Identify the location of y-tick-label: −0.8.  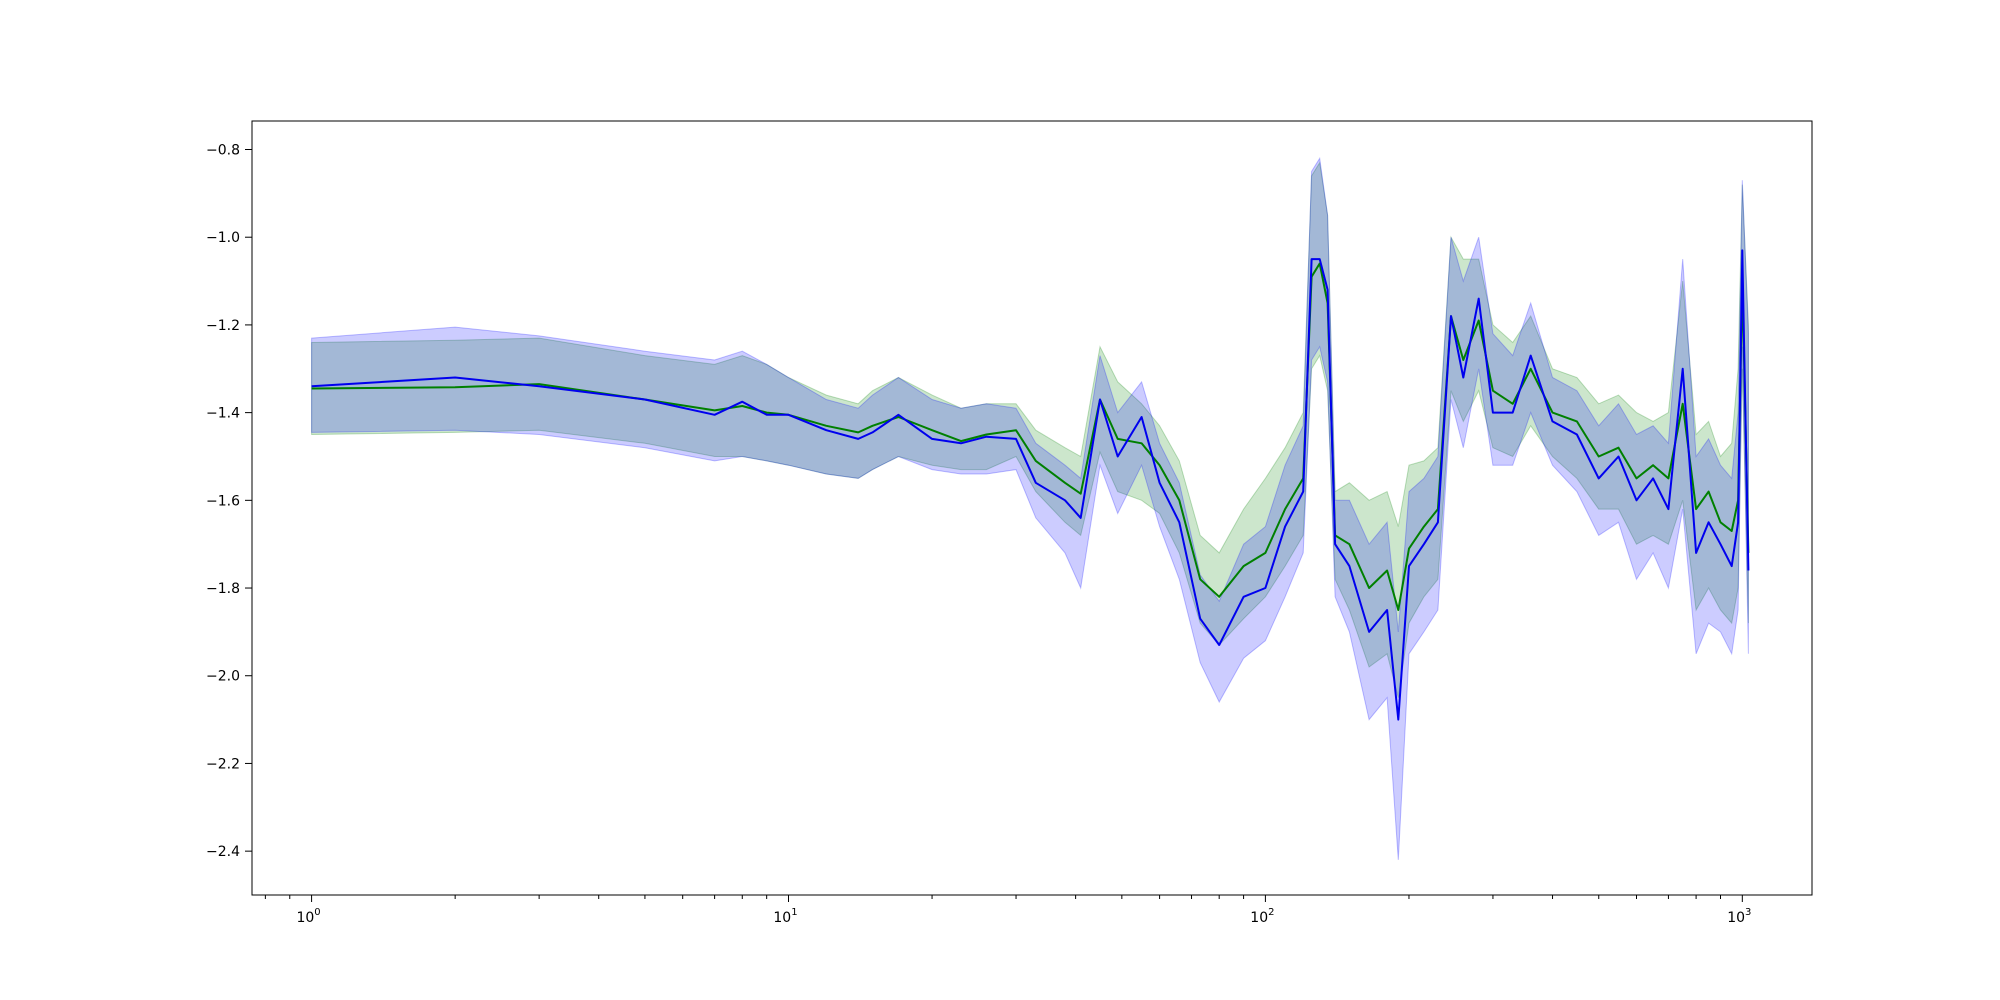
(223, 151).